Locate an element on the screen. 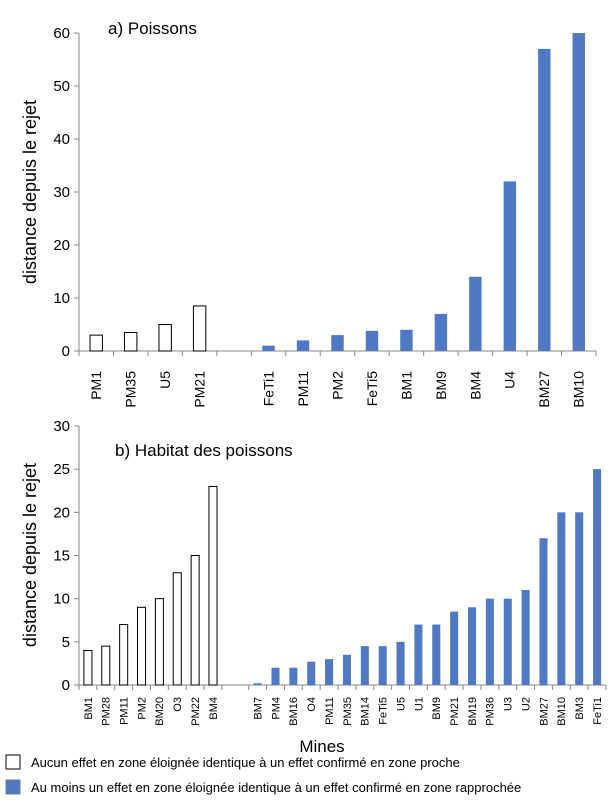 This screenshot has height=807, width=616. x-category-label: BM19 is located at coordinates (473, 711).